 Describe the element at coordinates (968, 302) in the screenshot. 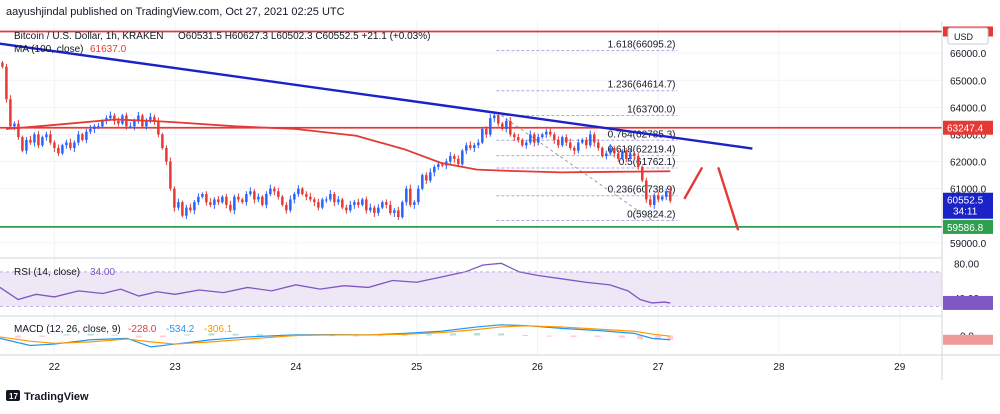

I see `badge-rsi-current` at that location.